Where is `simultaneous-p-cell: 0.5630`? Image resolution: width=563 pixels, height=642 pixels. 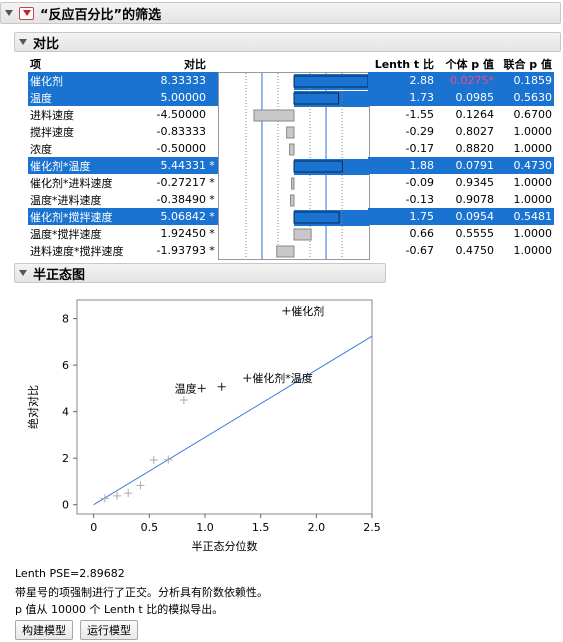 simultaneous-p-cell: 0.5630 is located at coordinates (524, 97).